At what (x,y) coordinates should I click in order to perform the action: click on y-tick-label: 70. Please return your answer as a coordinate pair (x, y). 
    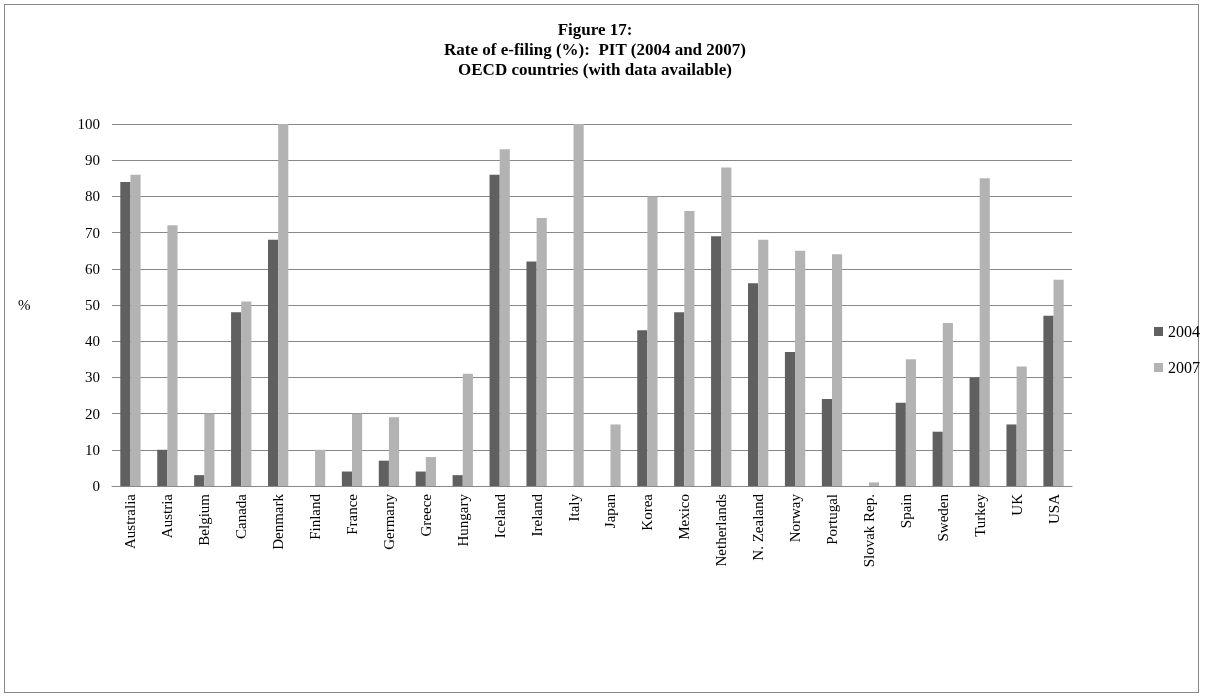
    Looking at the image, I should click on (92, 232).